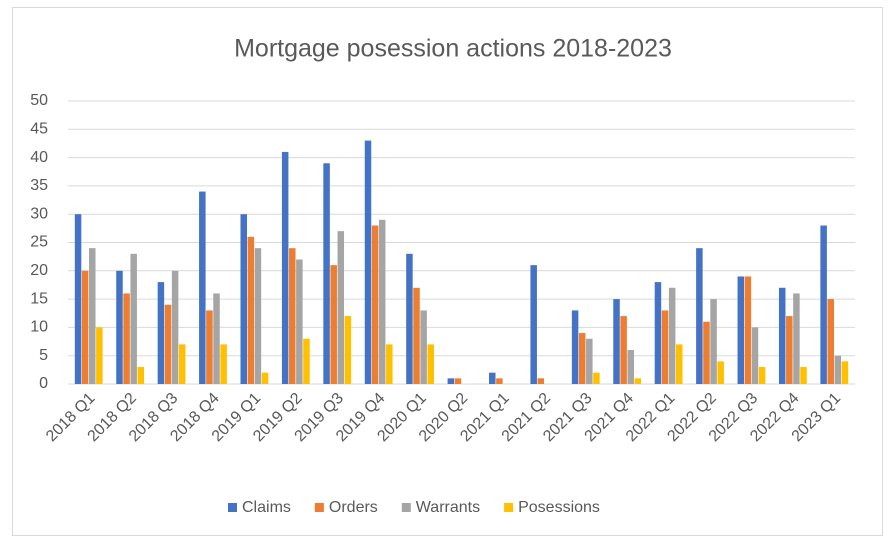 Image resolution: width=888 pixels, height=540 pixels. What do you see at coordinates (39, 157) in the screenshot?
I see `y-tick-label: 40` at bounding box center [39, 157].